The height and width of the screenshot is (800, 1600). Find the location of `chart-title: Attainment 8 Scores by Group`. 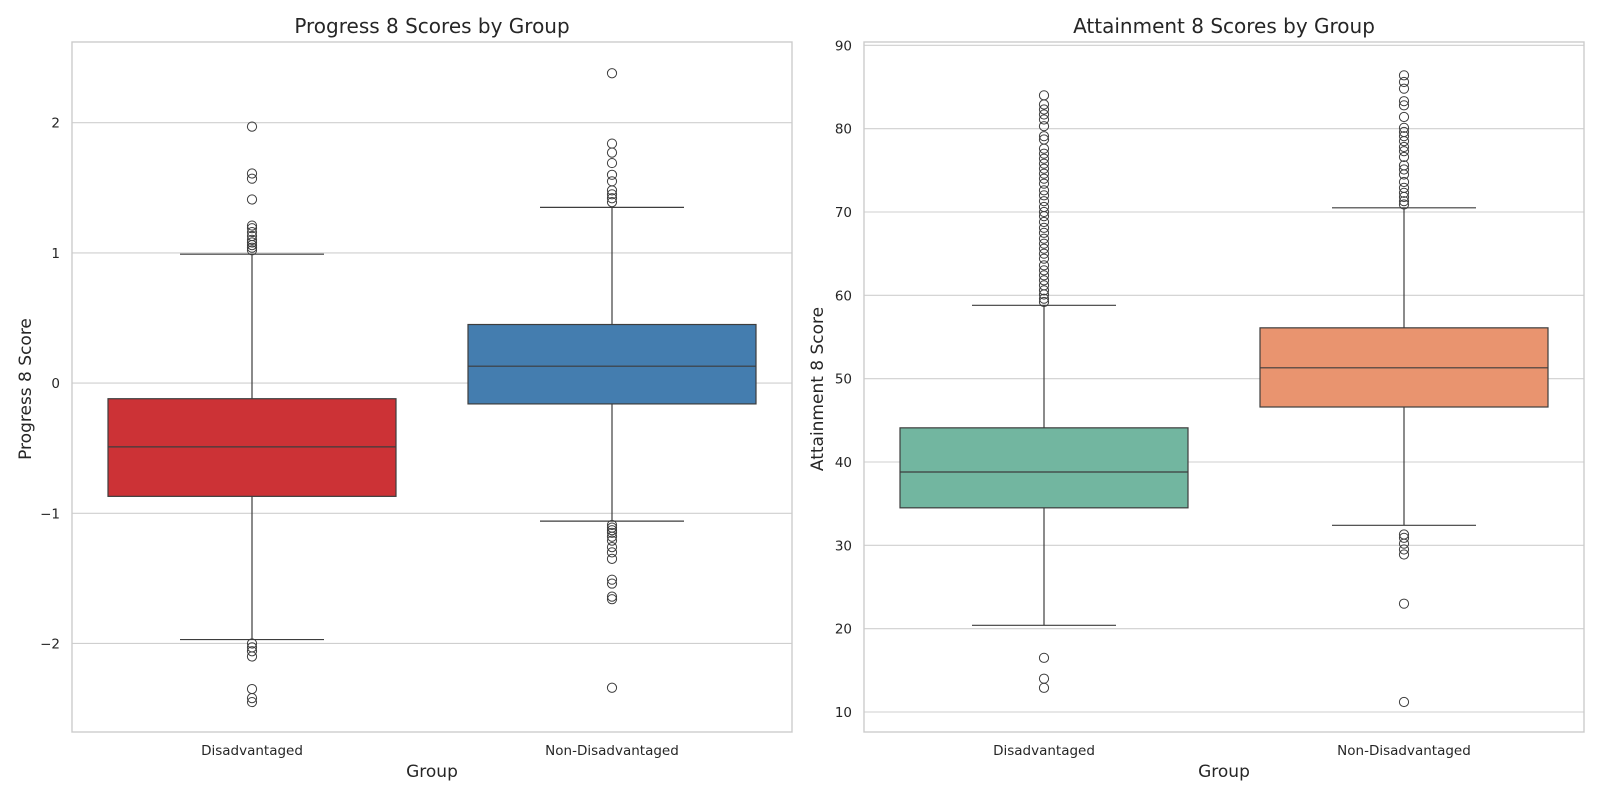

chart-title: Attainment 8 Scores by Group is located at coordinates (1224, 26).